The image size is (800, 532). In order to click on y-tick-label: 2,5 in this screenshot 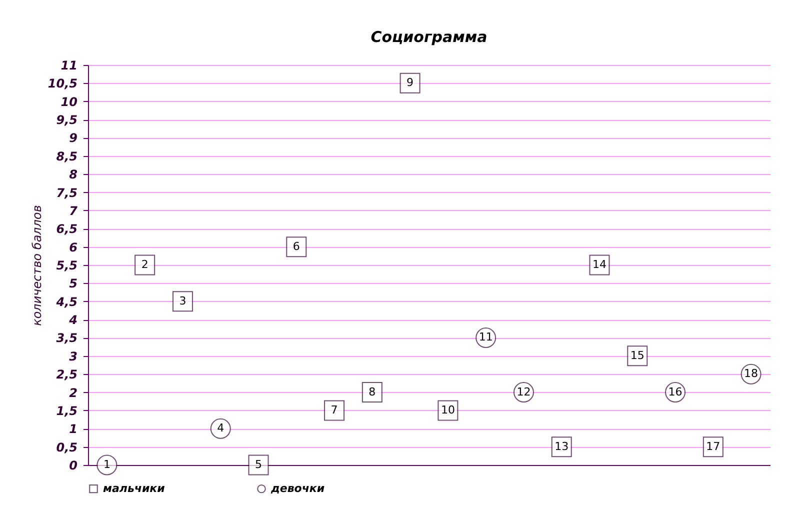, I will do `click(67, 375)`.